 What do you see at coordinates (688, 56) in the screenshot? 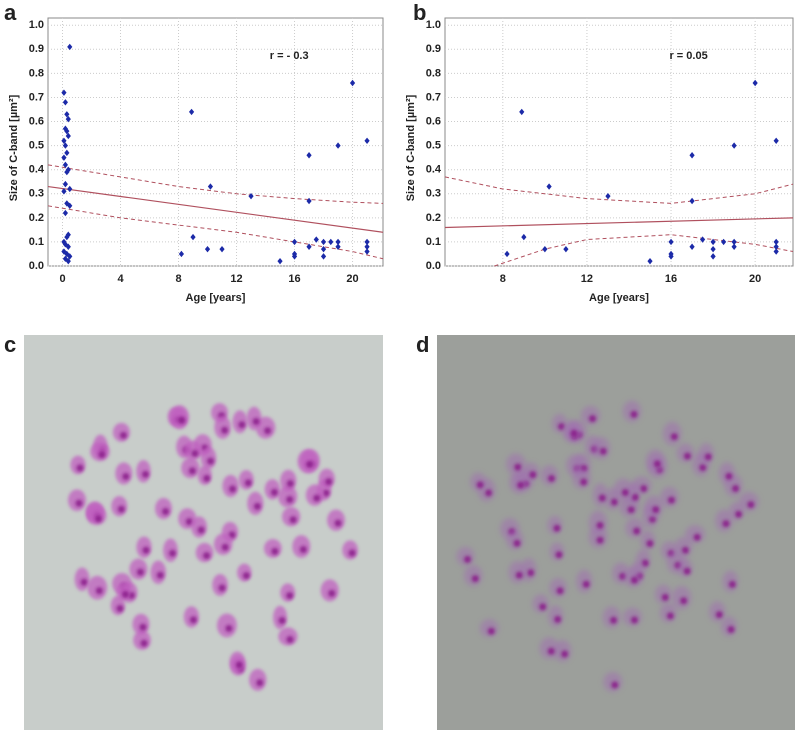
I see `annotation: r = 0.05` at bounding box center [688, 56].